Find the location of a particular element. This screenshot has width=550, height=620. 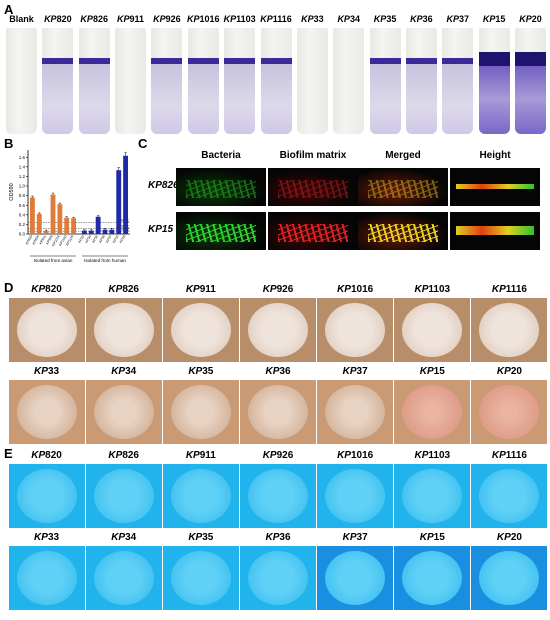

strain-number: 37 is located at coordinates (362, 371).